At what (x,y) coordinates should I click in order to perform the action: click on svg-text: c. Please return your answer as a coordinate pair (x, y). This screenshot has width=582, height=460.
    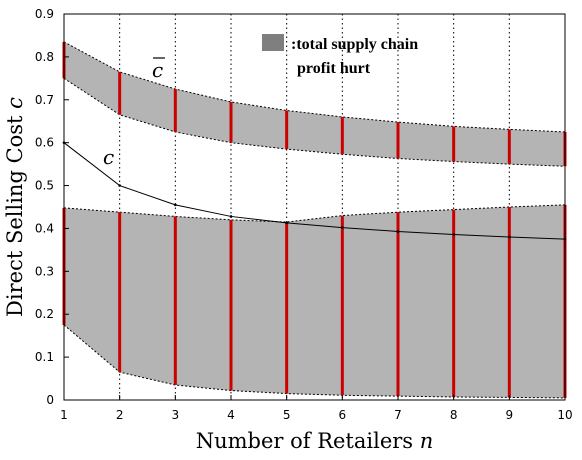
    Looking at the image, I should click on (157, 70).